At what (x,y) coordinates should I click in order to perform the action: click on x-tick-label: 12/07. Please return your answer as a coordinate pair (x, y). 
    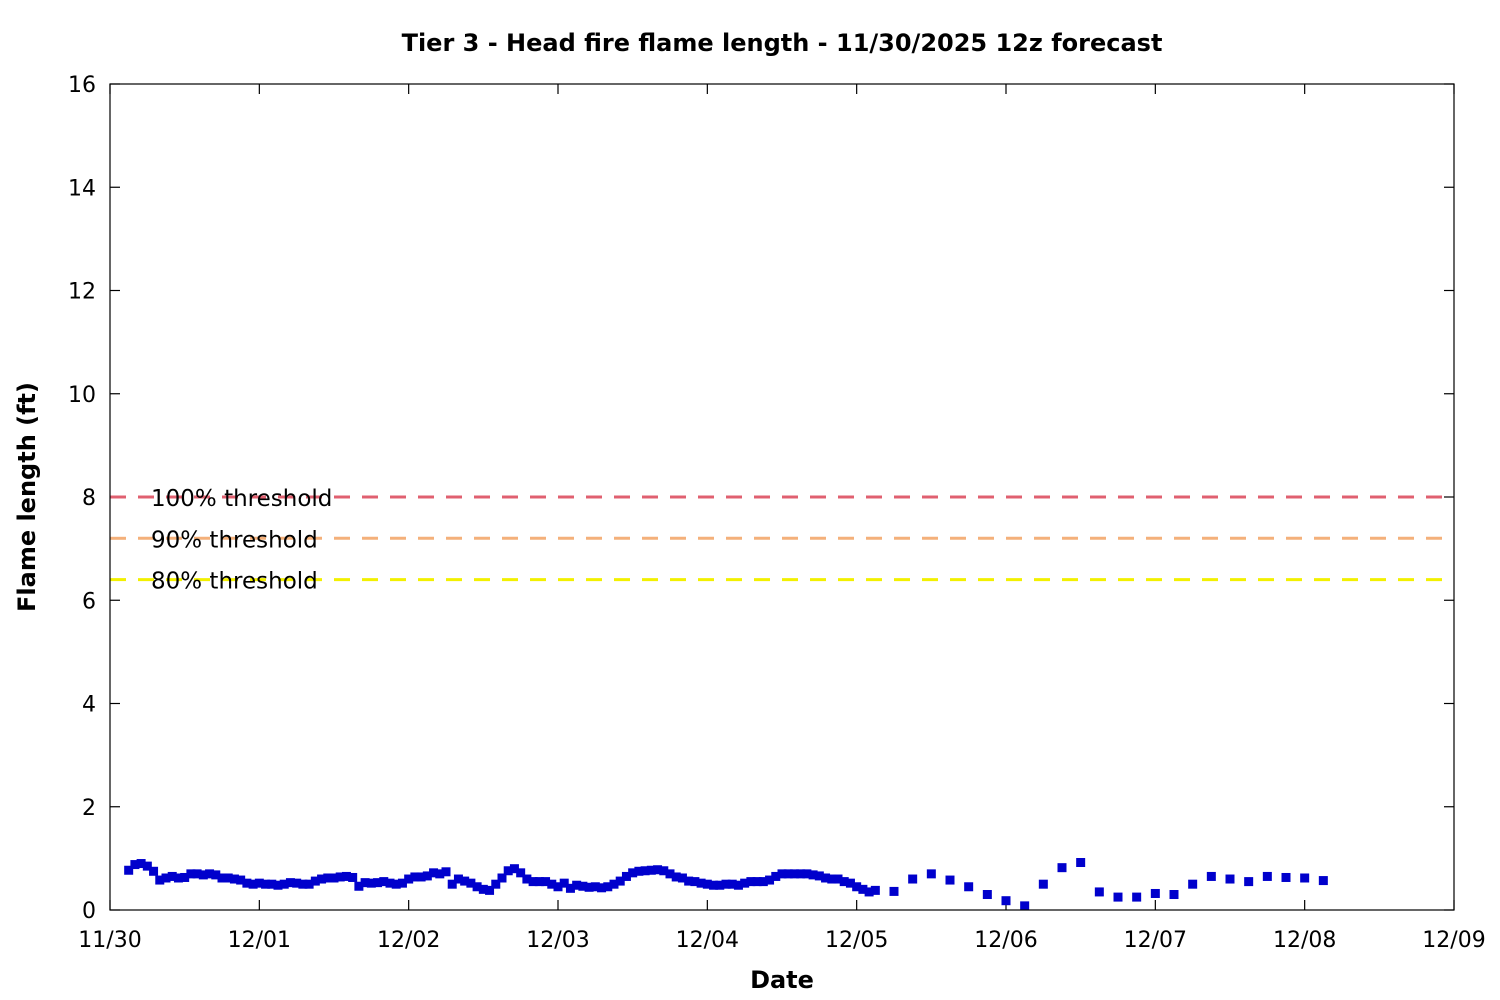
    Looking at the image, I should click on (1155, 940).